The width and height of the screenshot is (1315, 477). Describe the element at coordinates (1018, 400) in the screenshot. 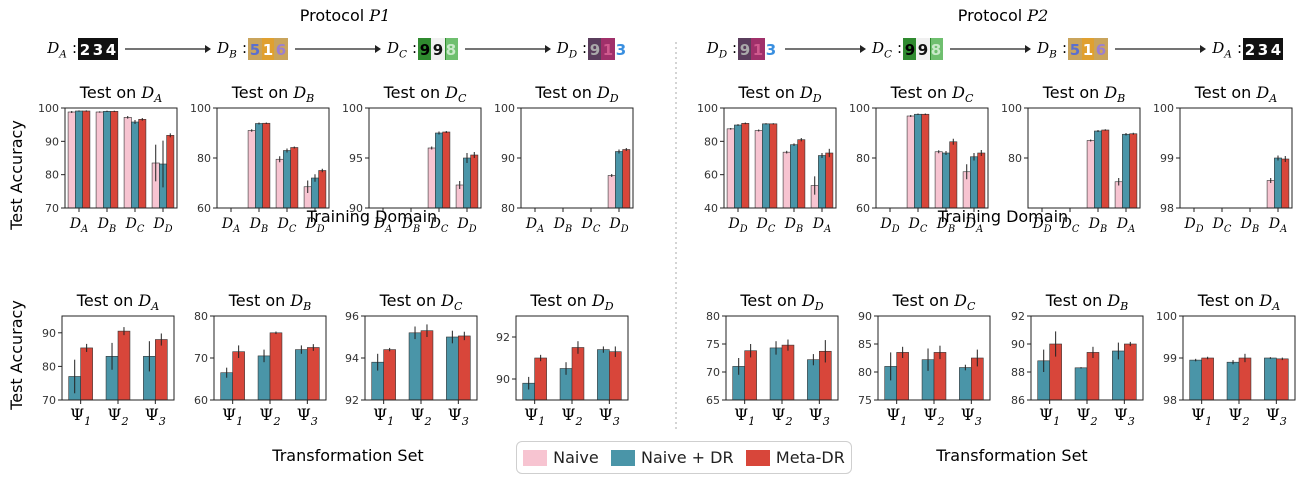

I see `y-tick-label: 86` at that location.